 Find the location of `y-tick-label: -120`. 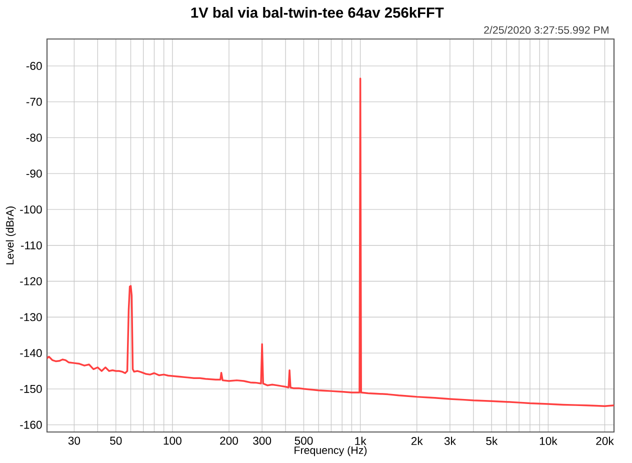

y-tick-label: -120 is located at coordinates (31, 281).